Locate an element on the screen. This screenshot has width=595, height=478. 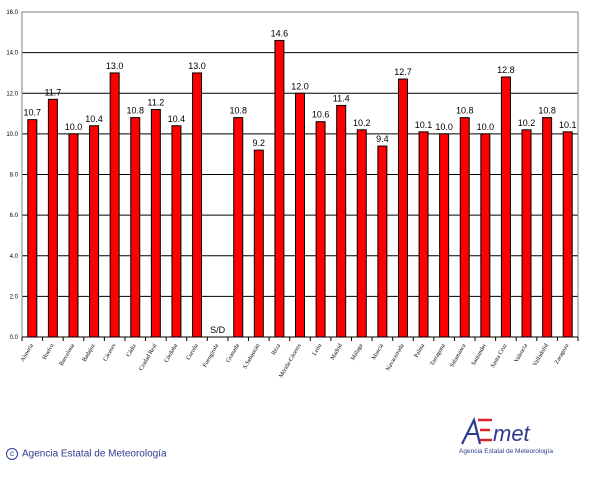
copyright-text: Agencia Estatal de Meteorología is located at coordinates (94, 454).